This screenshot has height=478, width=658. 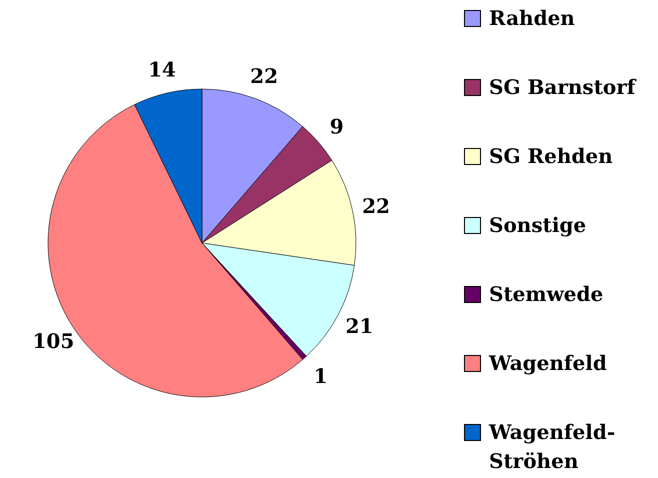 What do you see at coordinates (321, 376) in the screenshot?
I see `data-label: 1` at bounding box center [321, 376].